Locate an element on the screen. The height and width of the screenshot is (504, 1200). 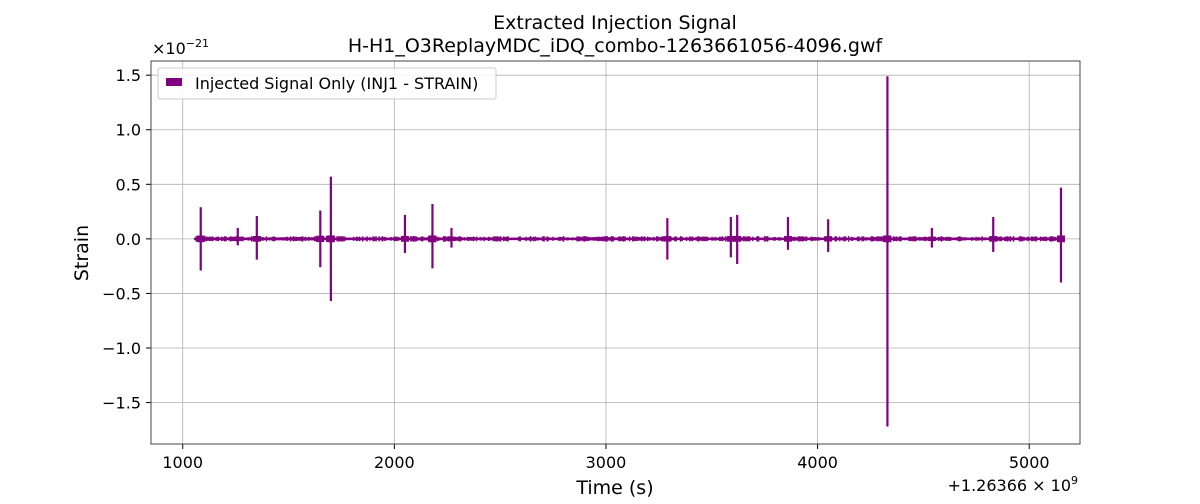
y-tick-label: −1.0 is located at coordinates (121, 348).